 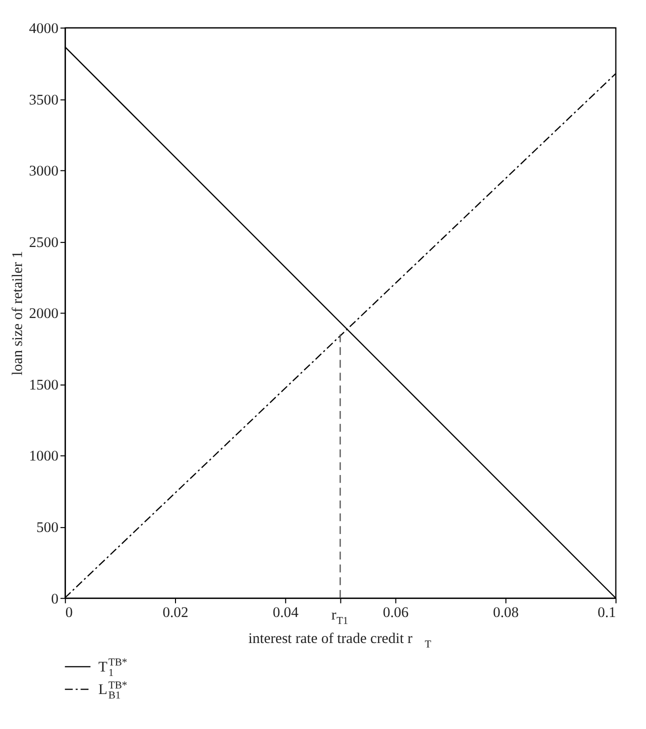 What do you see at coordinates (286, 613) in the screenshot?
I see `x-tick-label: 0.04` at bounding box center [286, 613].